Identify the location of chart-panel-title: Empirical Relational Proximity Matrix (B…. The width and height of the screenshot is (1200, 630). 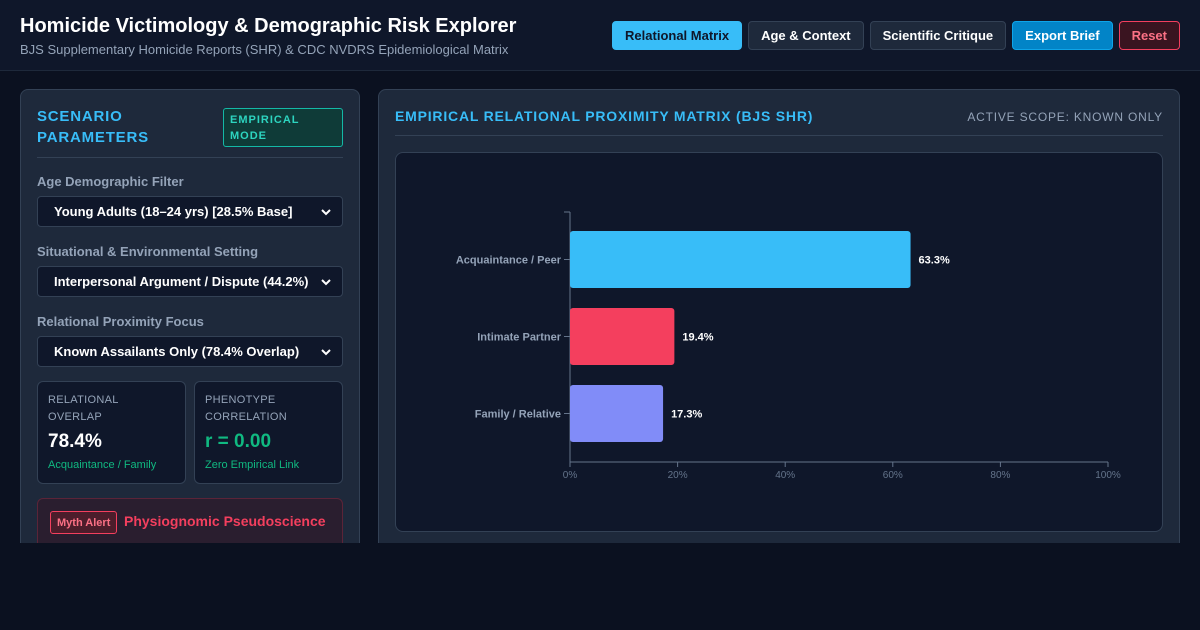
(604, 116).